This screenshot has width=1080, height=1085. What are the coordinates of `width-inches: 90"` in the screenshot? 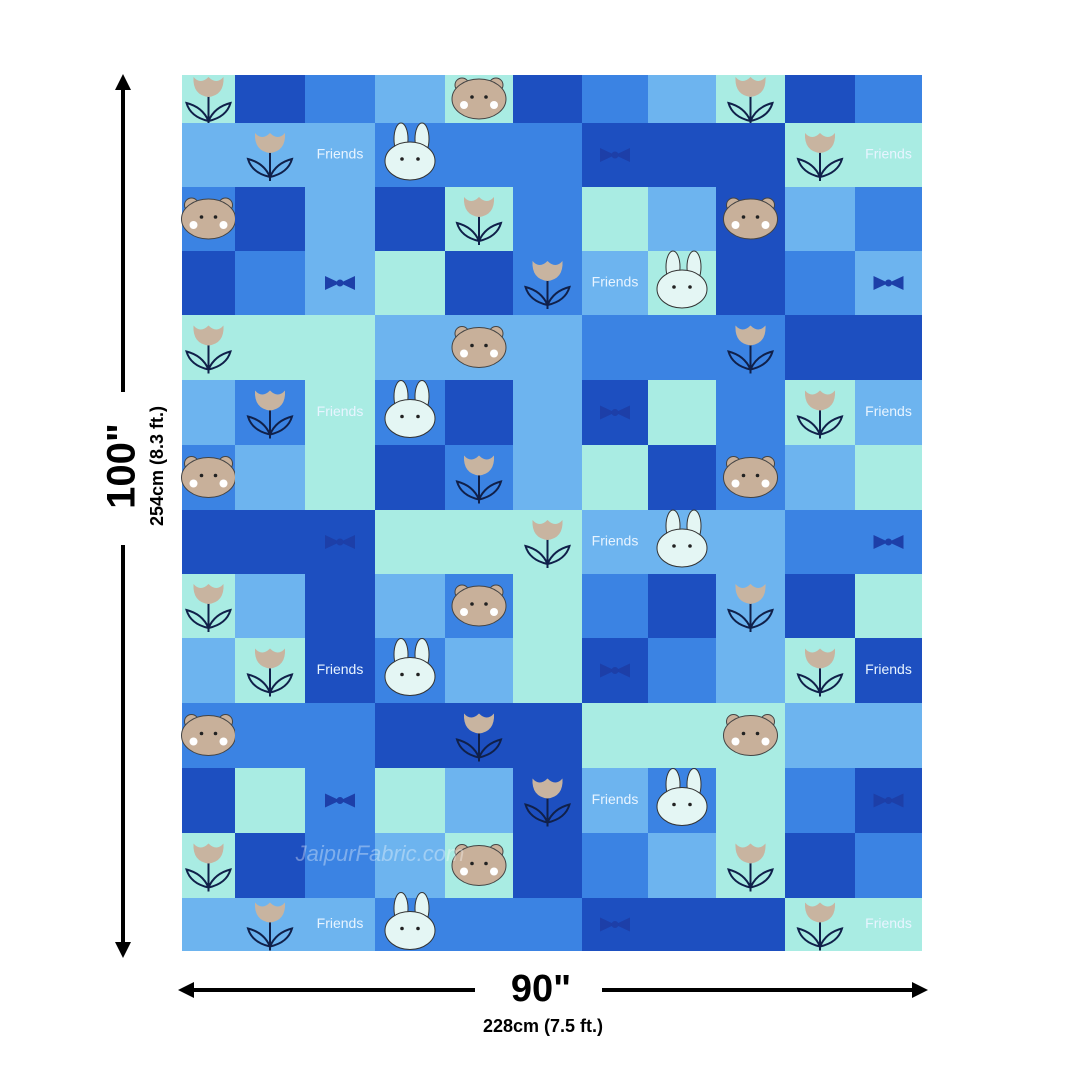 It's located at (541, 989).